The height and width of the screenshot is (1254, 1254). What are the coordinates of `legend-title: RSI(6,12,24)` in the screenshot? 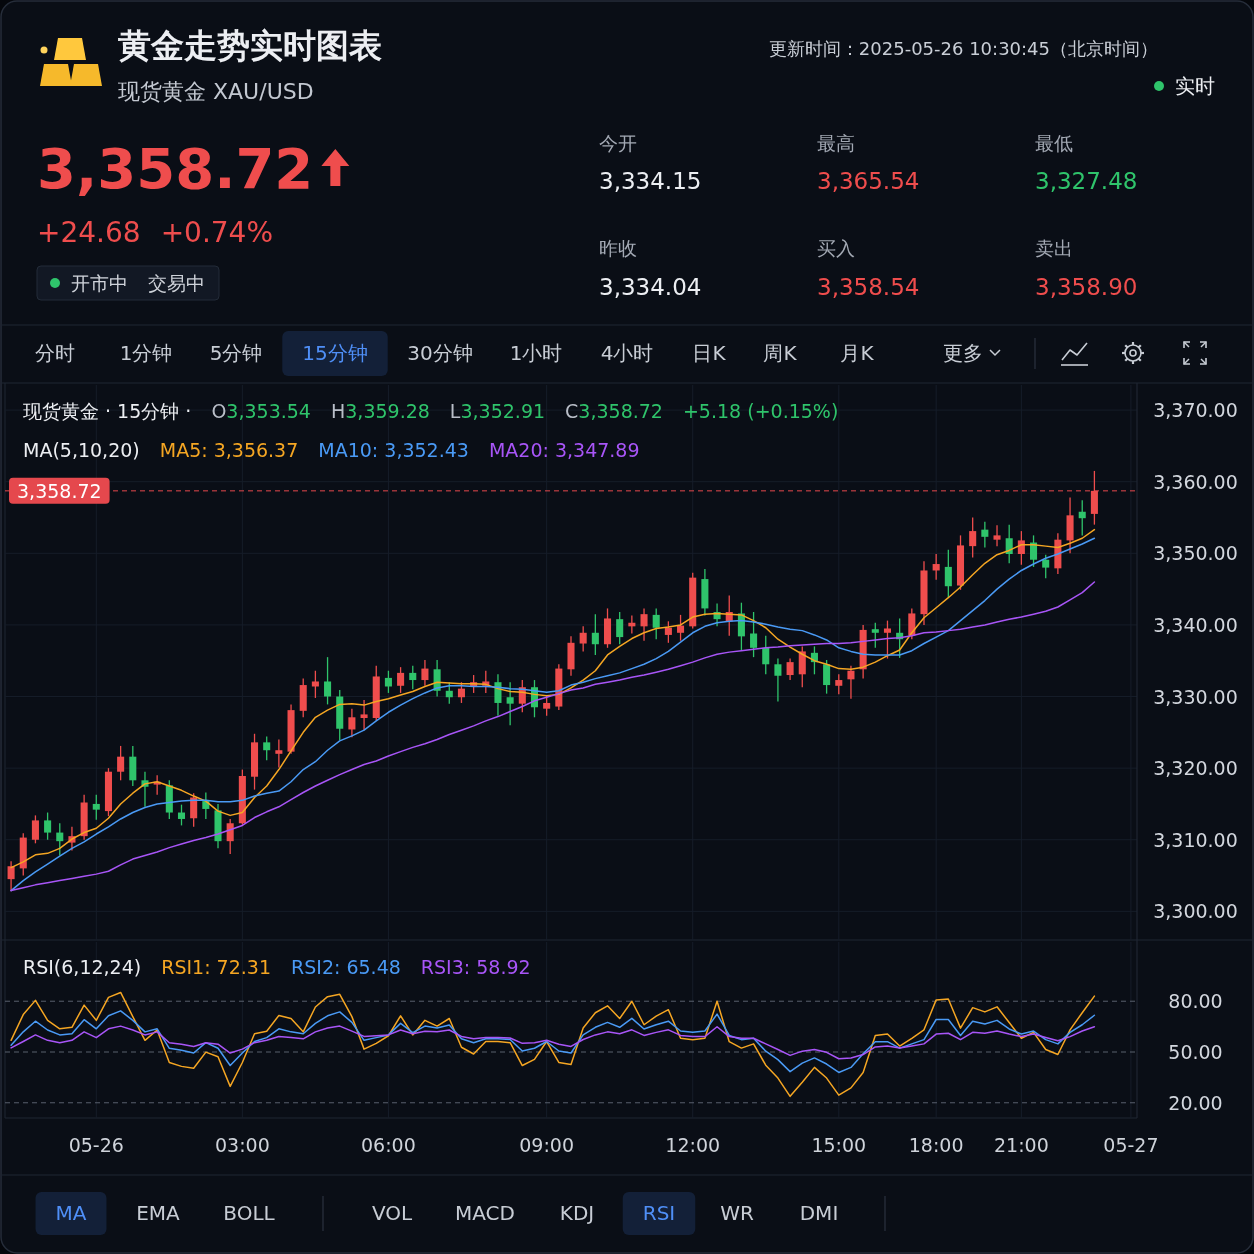 It's located at (82, 967).